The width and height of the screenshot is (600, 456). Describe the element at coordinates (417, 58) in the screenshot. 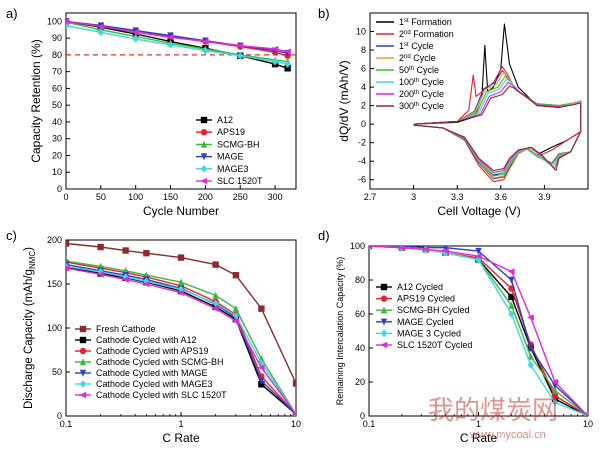

I see `legend-label: 2nd Cycle` at that location.